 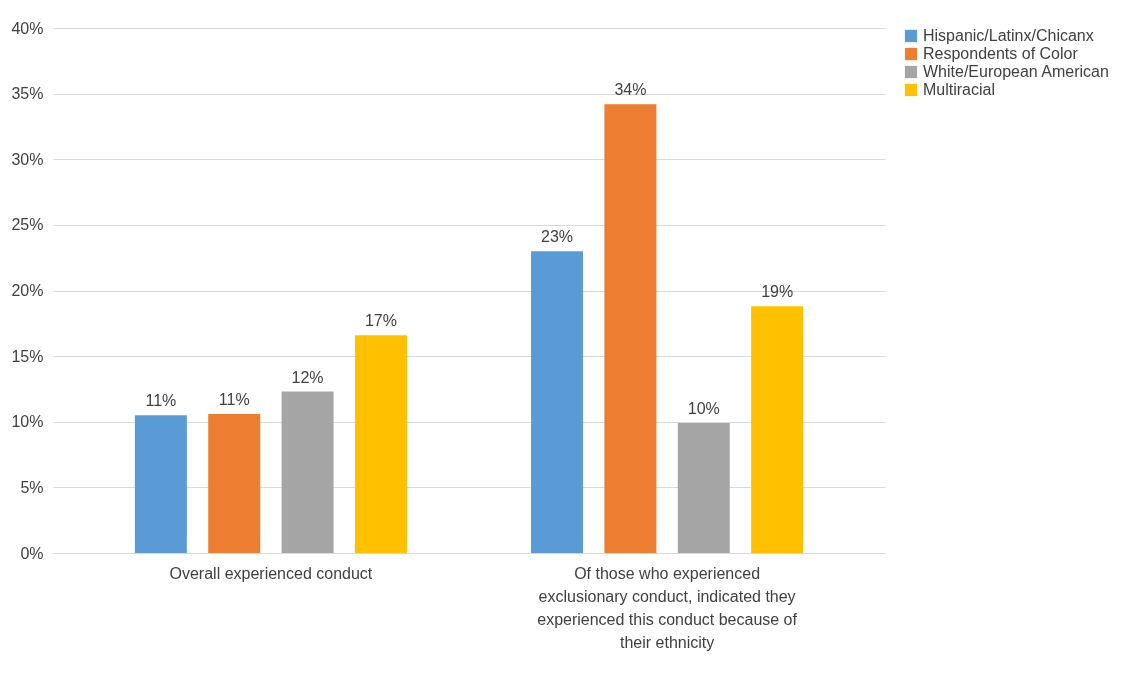 What do you see at coordinates (27, 28) in the screenshot?
I see `y-tick-label: 40%` at bounding box center [27, 28].